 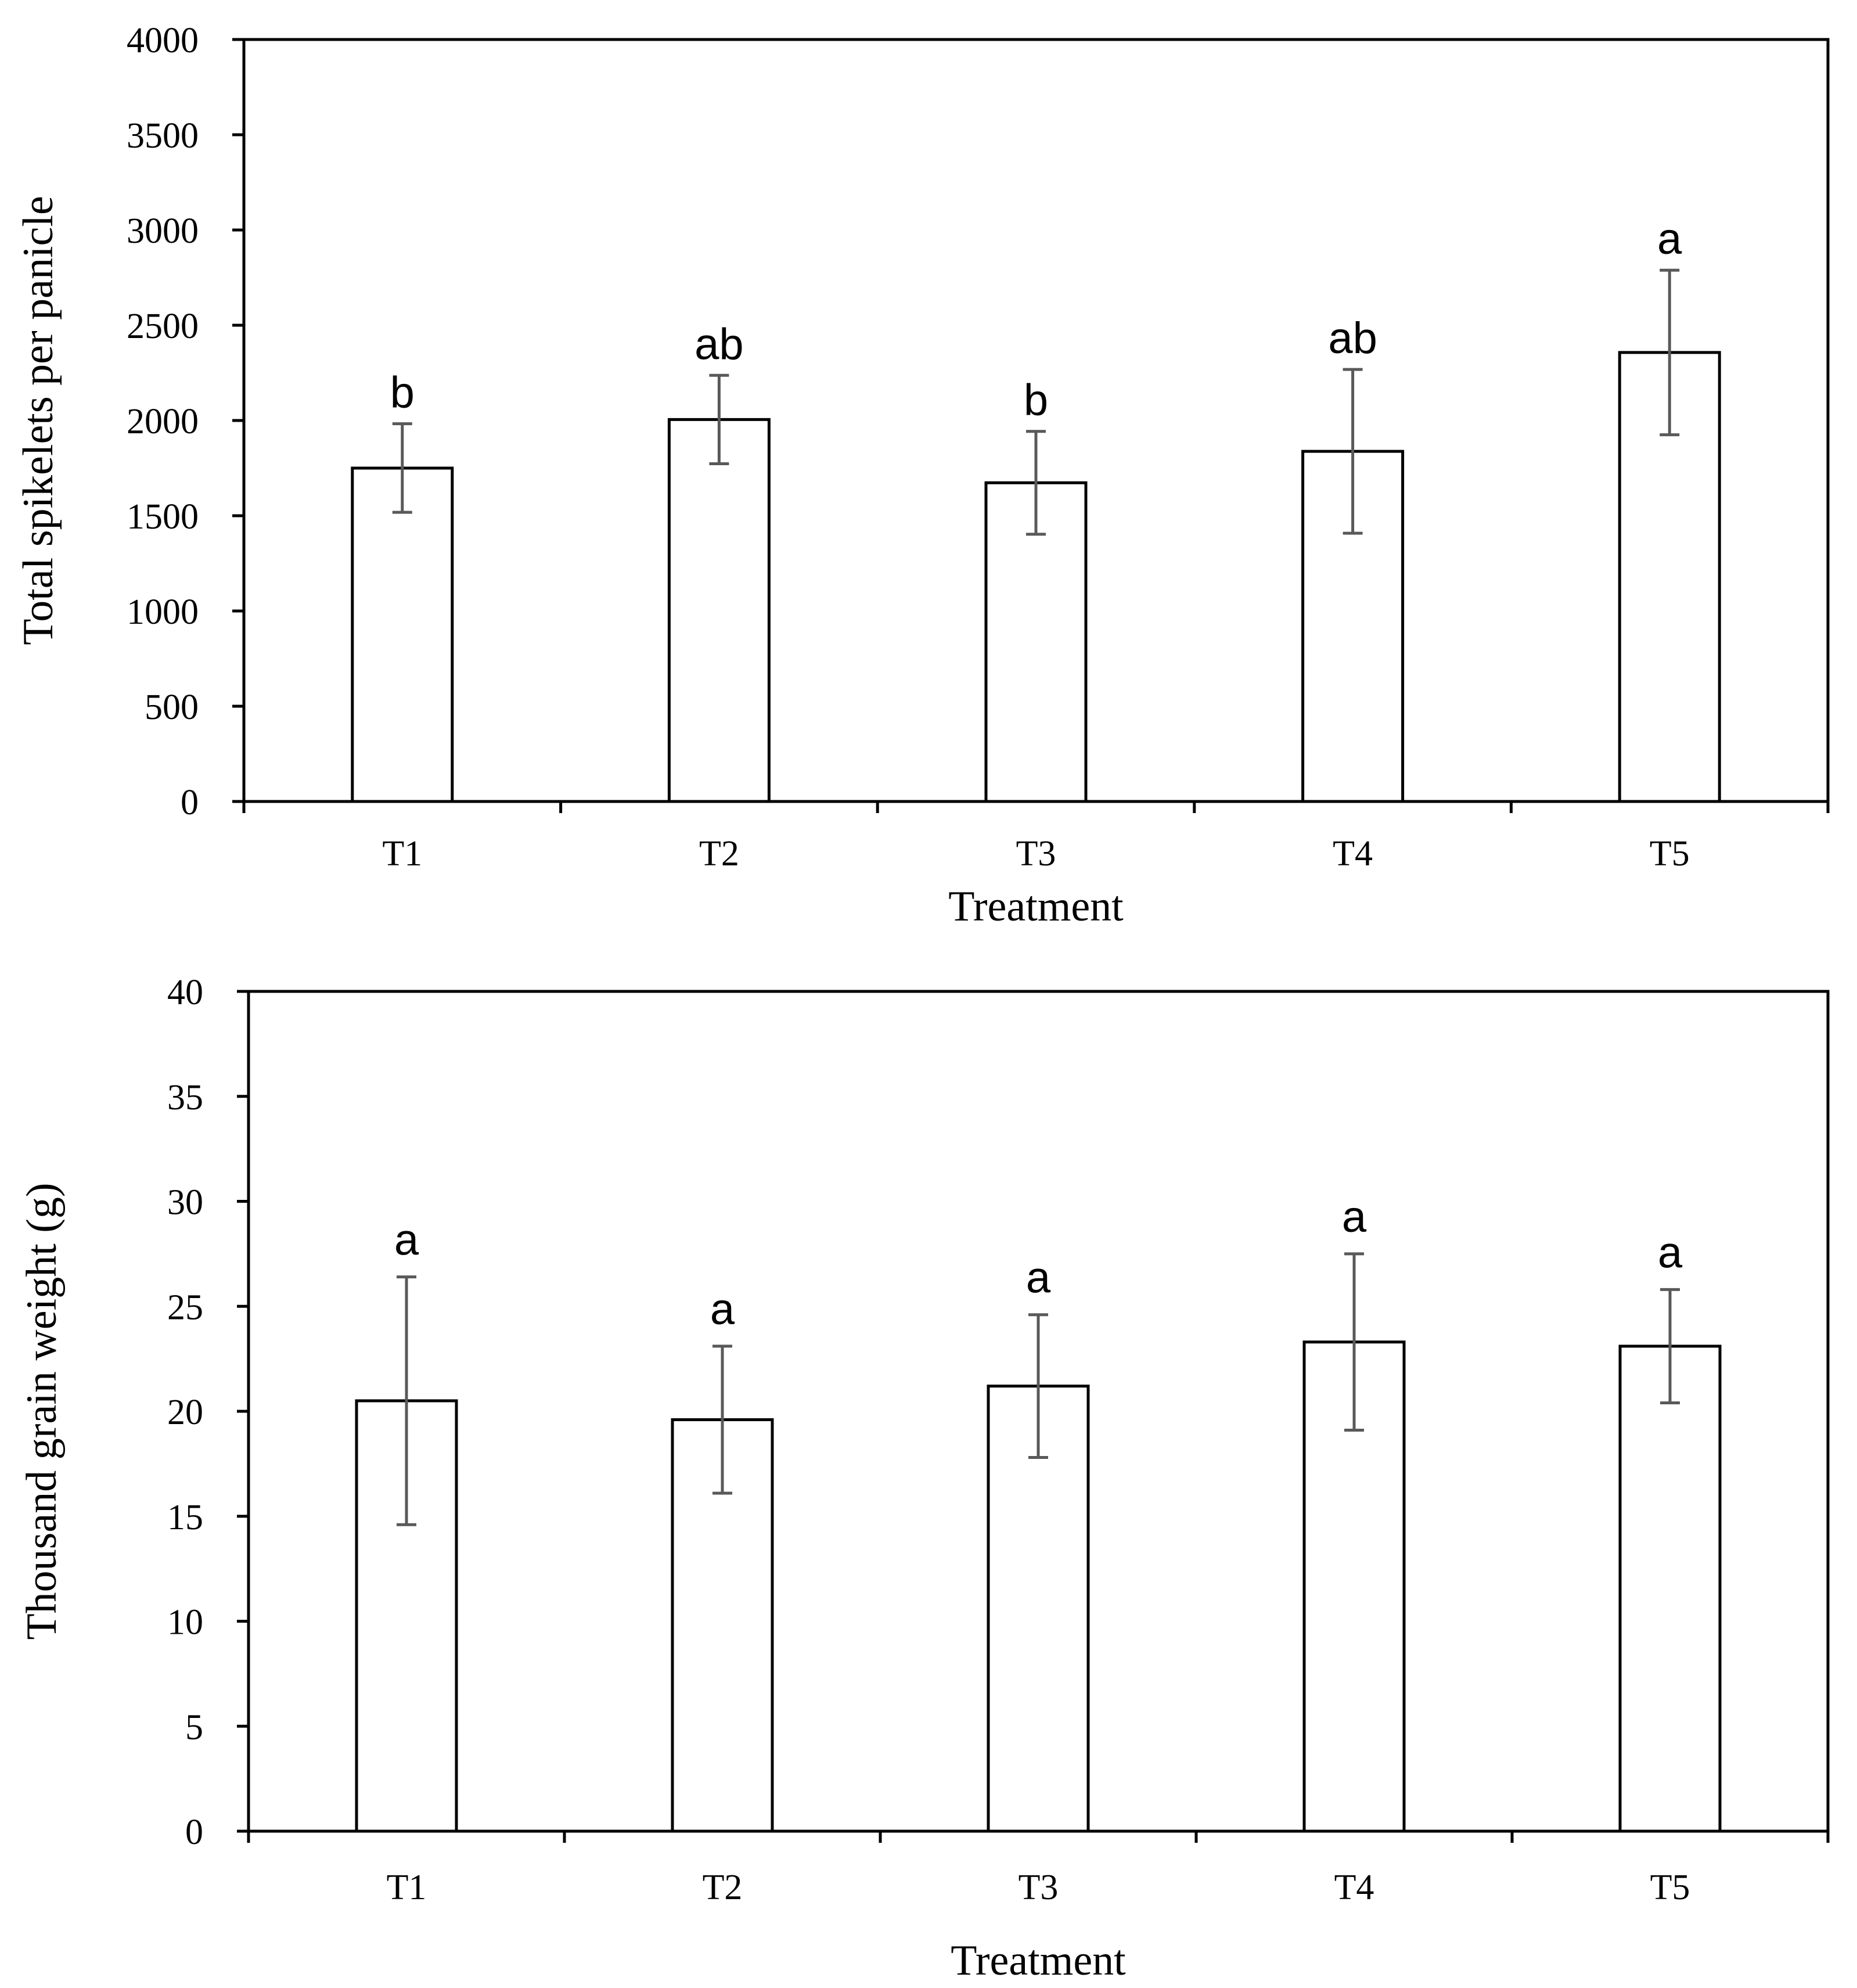 What do you see at coordinates (402, 854) in the screenshot?
I see `spikelets-x-tick-label-t1: T1` at bounding box center [402, 854].